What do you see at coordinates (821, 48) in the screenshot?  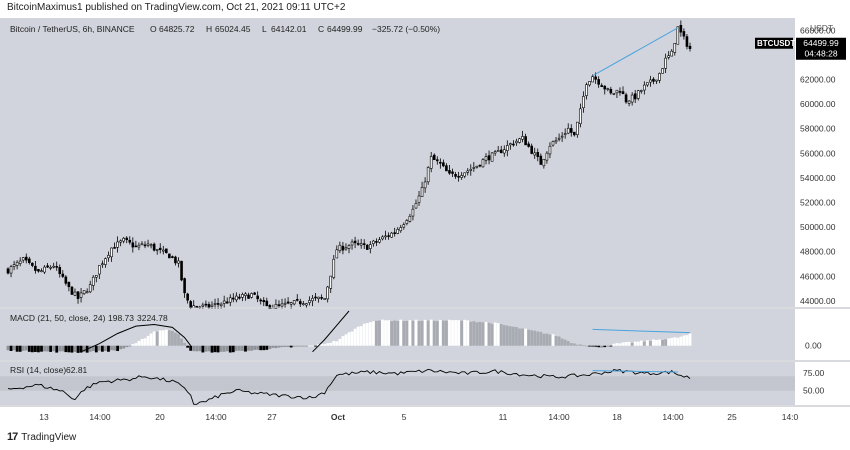 I see `last-price-badge` at bounding box center [821, 48].